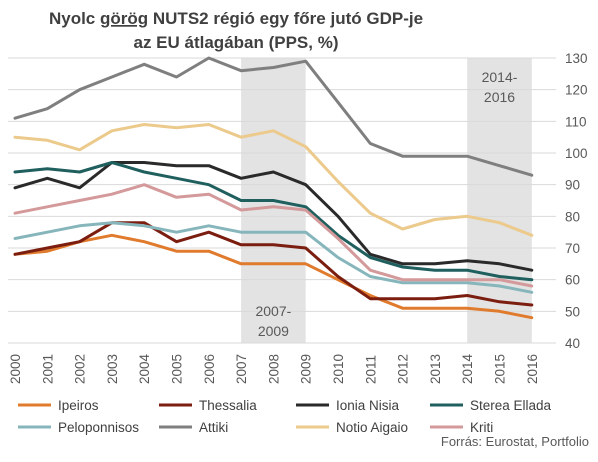 The height and width of the screenshot is (462, 598). What do you see at coordinates (572, 280) in the screenshot?
I see `y-tick-label: 60` at bounding box center [572, 280].